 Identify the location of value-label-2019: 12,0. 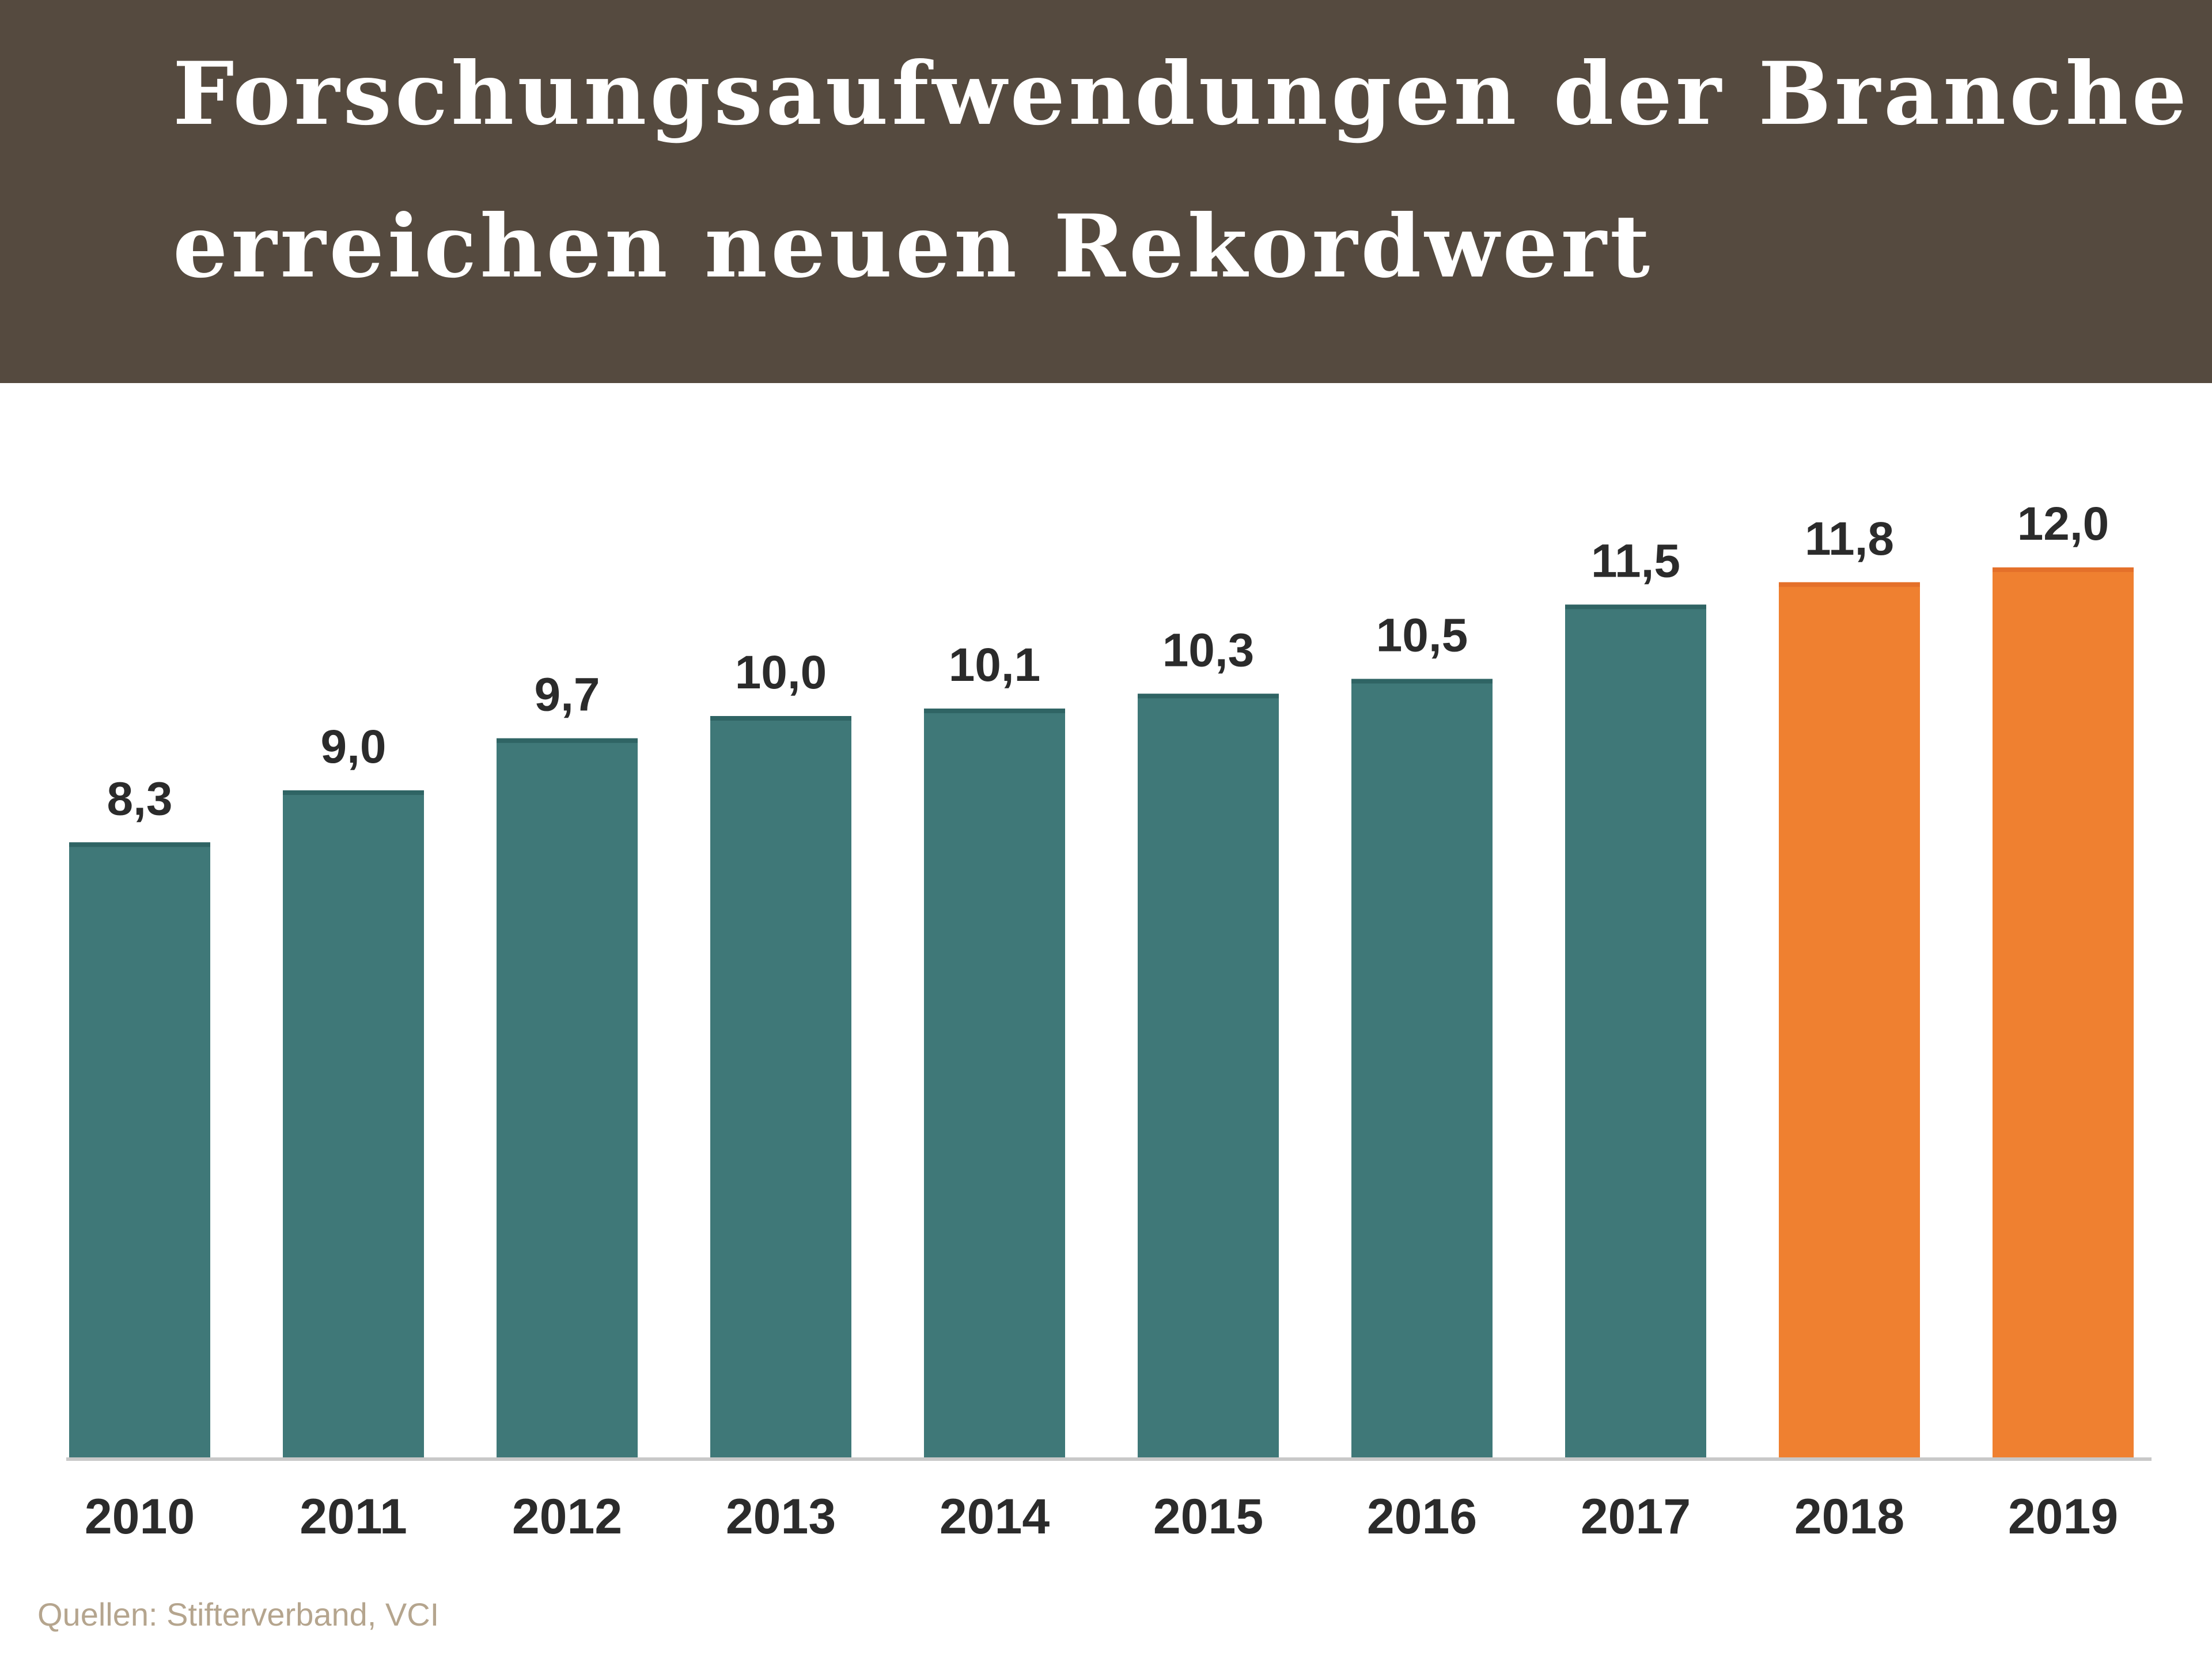
(2063, 524).